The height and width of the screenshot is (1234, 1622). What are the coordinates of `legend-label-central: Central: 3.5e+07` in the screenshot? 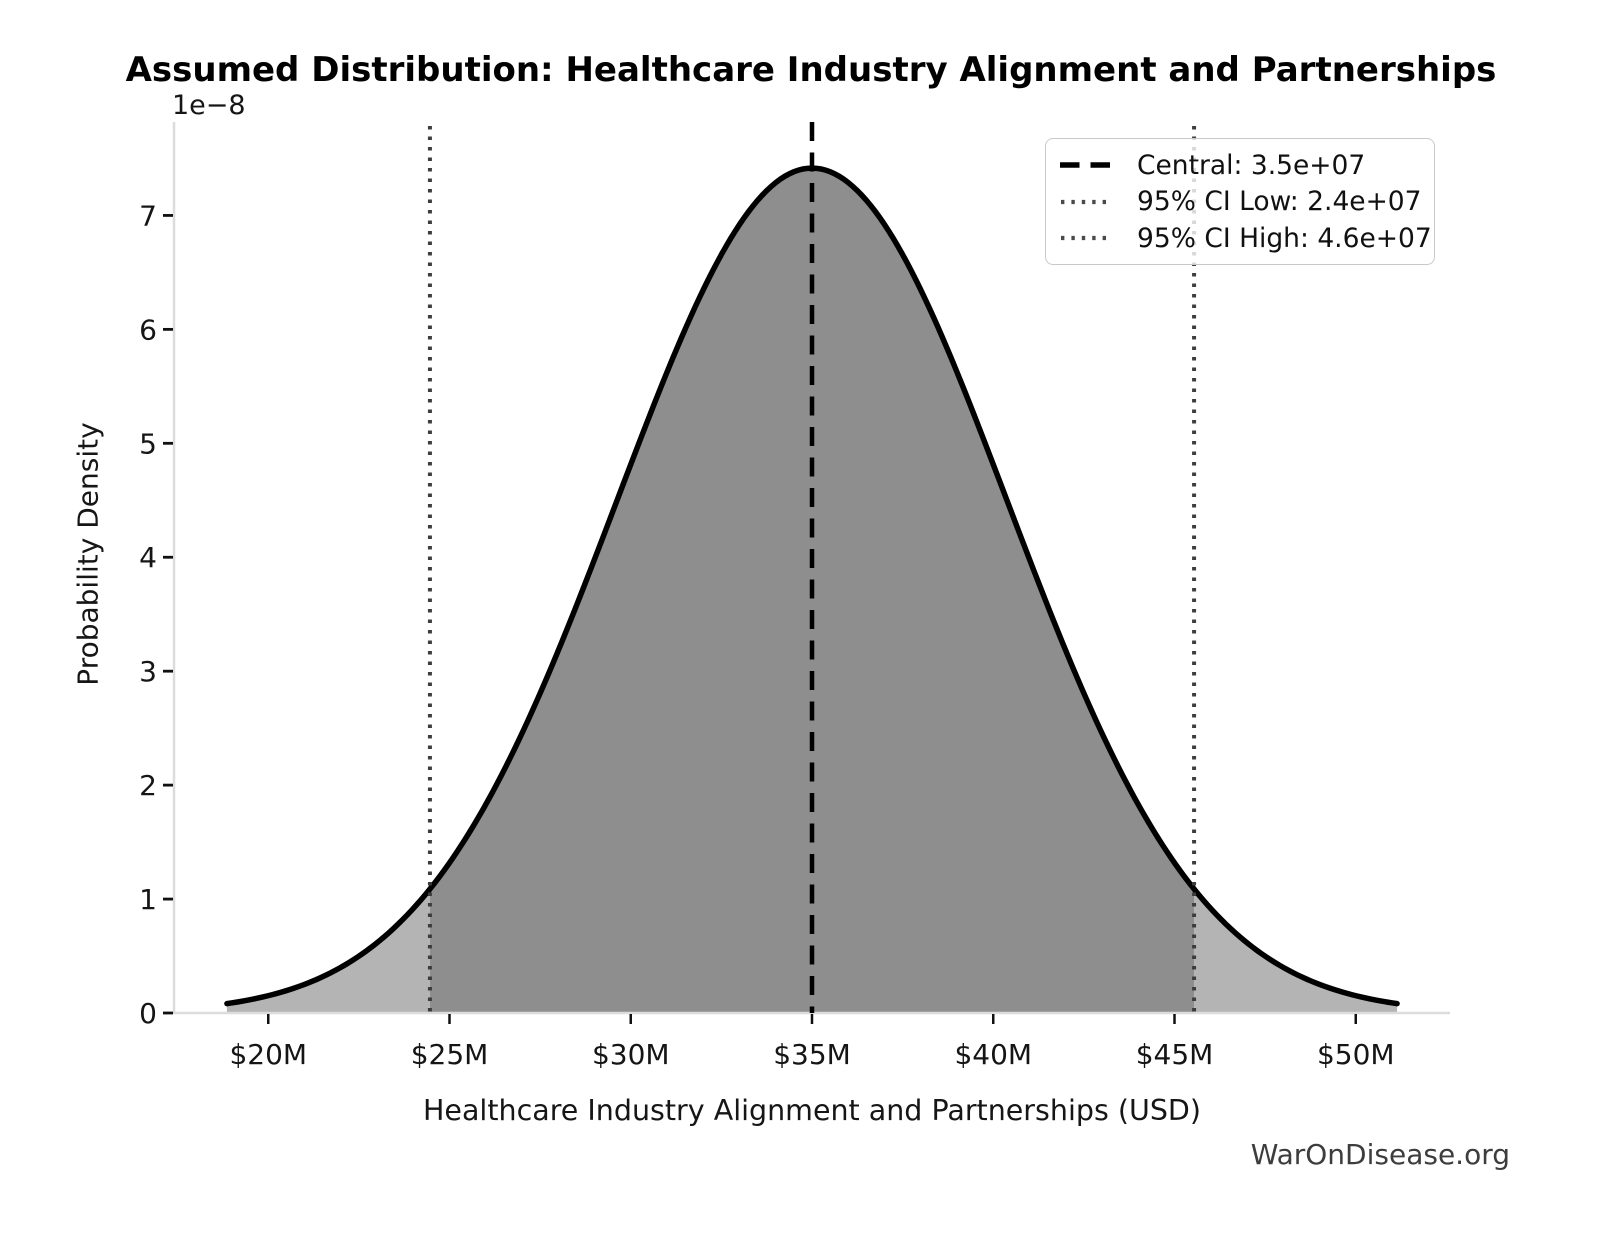 It's located at (1251, 165).